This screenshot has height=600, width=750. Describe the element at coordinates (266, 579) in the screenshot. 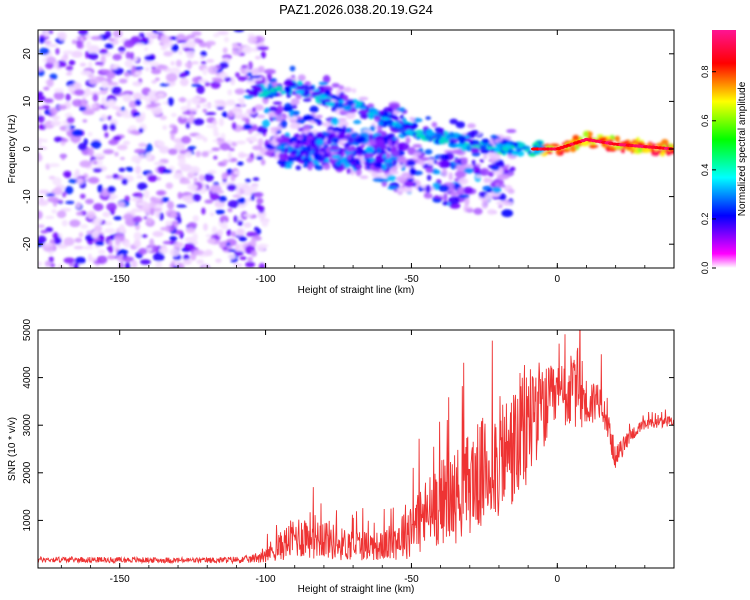

I see `snr-x-tick-label: -100` at that location.